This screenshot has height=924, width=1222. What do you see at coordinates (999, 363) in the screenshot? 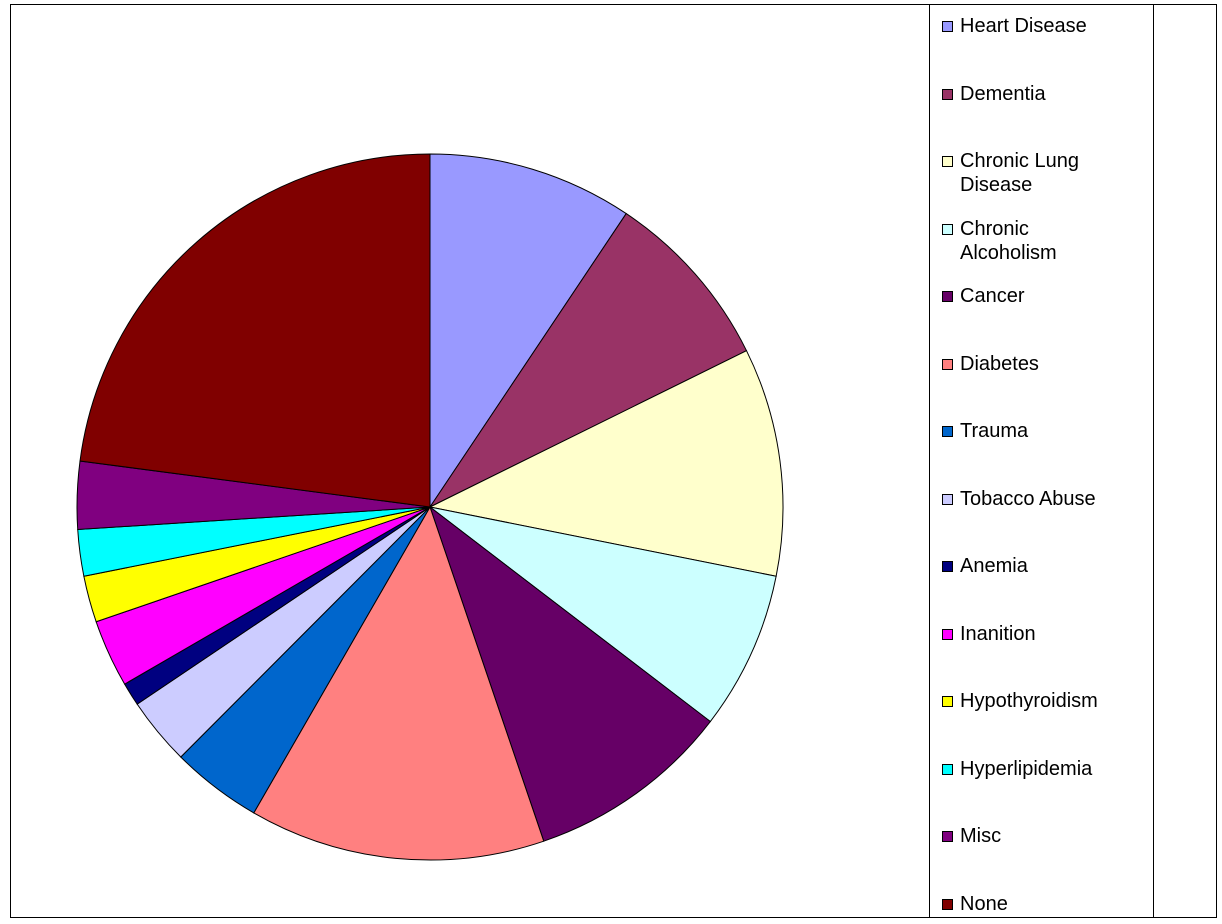
I see `legend-label: Diabetes` at bounding box center [999, 363].